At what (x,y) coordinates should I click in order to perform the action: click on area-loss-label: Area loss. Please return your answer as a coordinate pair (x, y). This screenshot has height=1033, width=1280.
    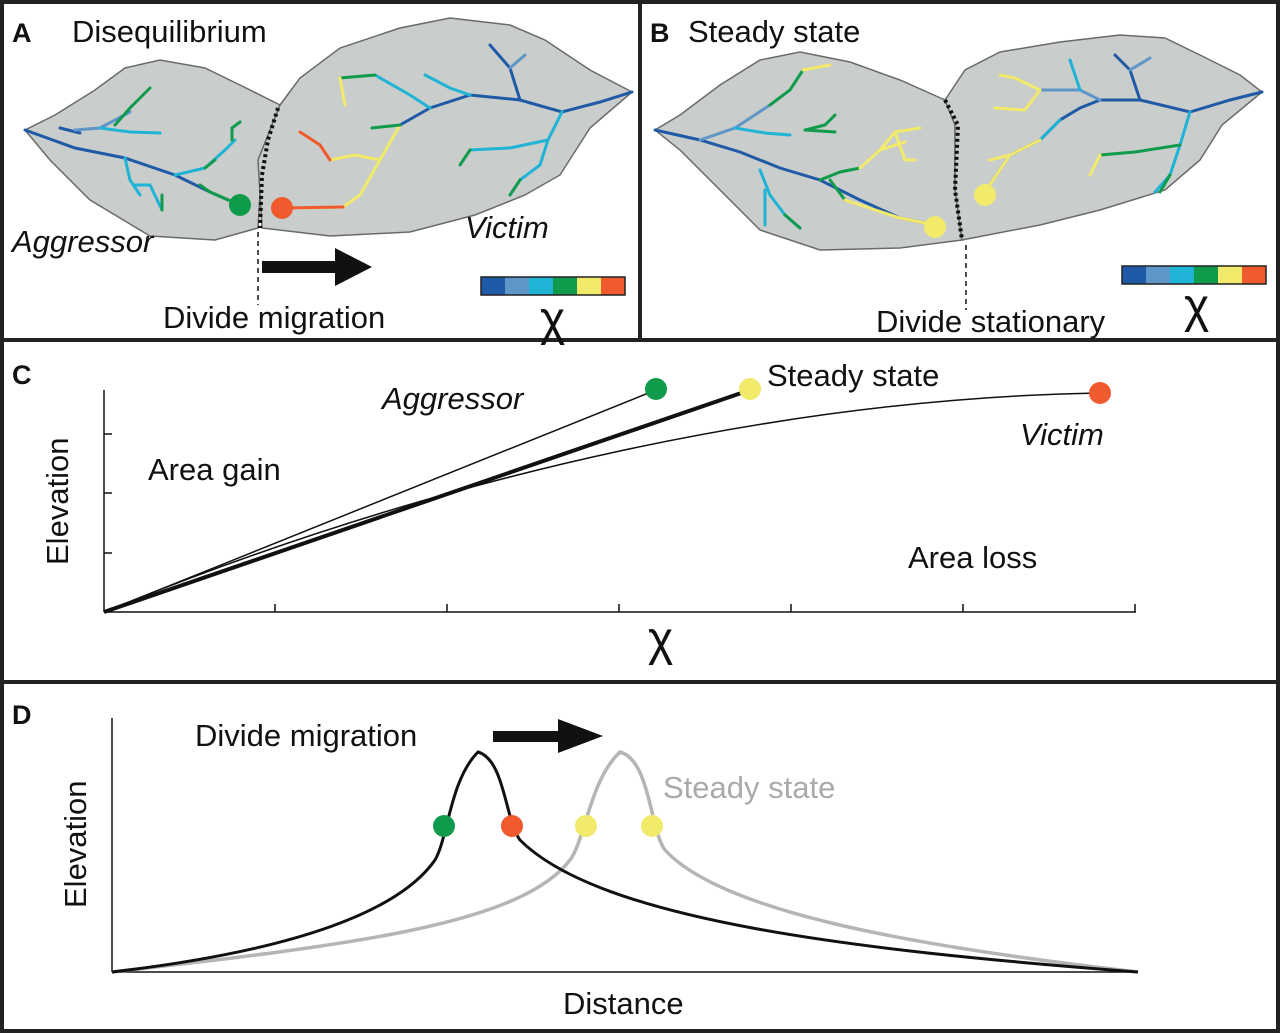
    Looking at the image, I should click on (972, 557).